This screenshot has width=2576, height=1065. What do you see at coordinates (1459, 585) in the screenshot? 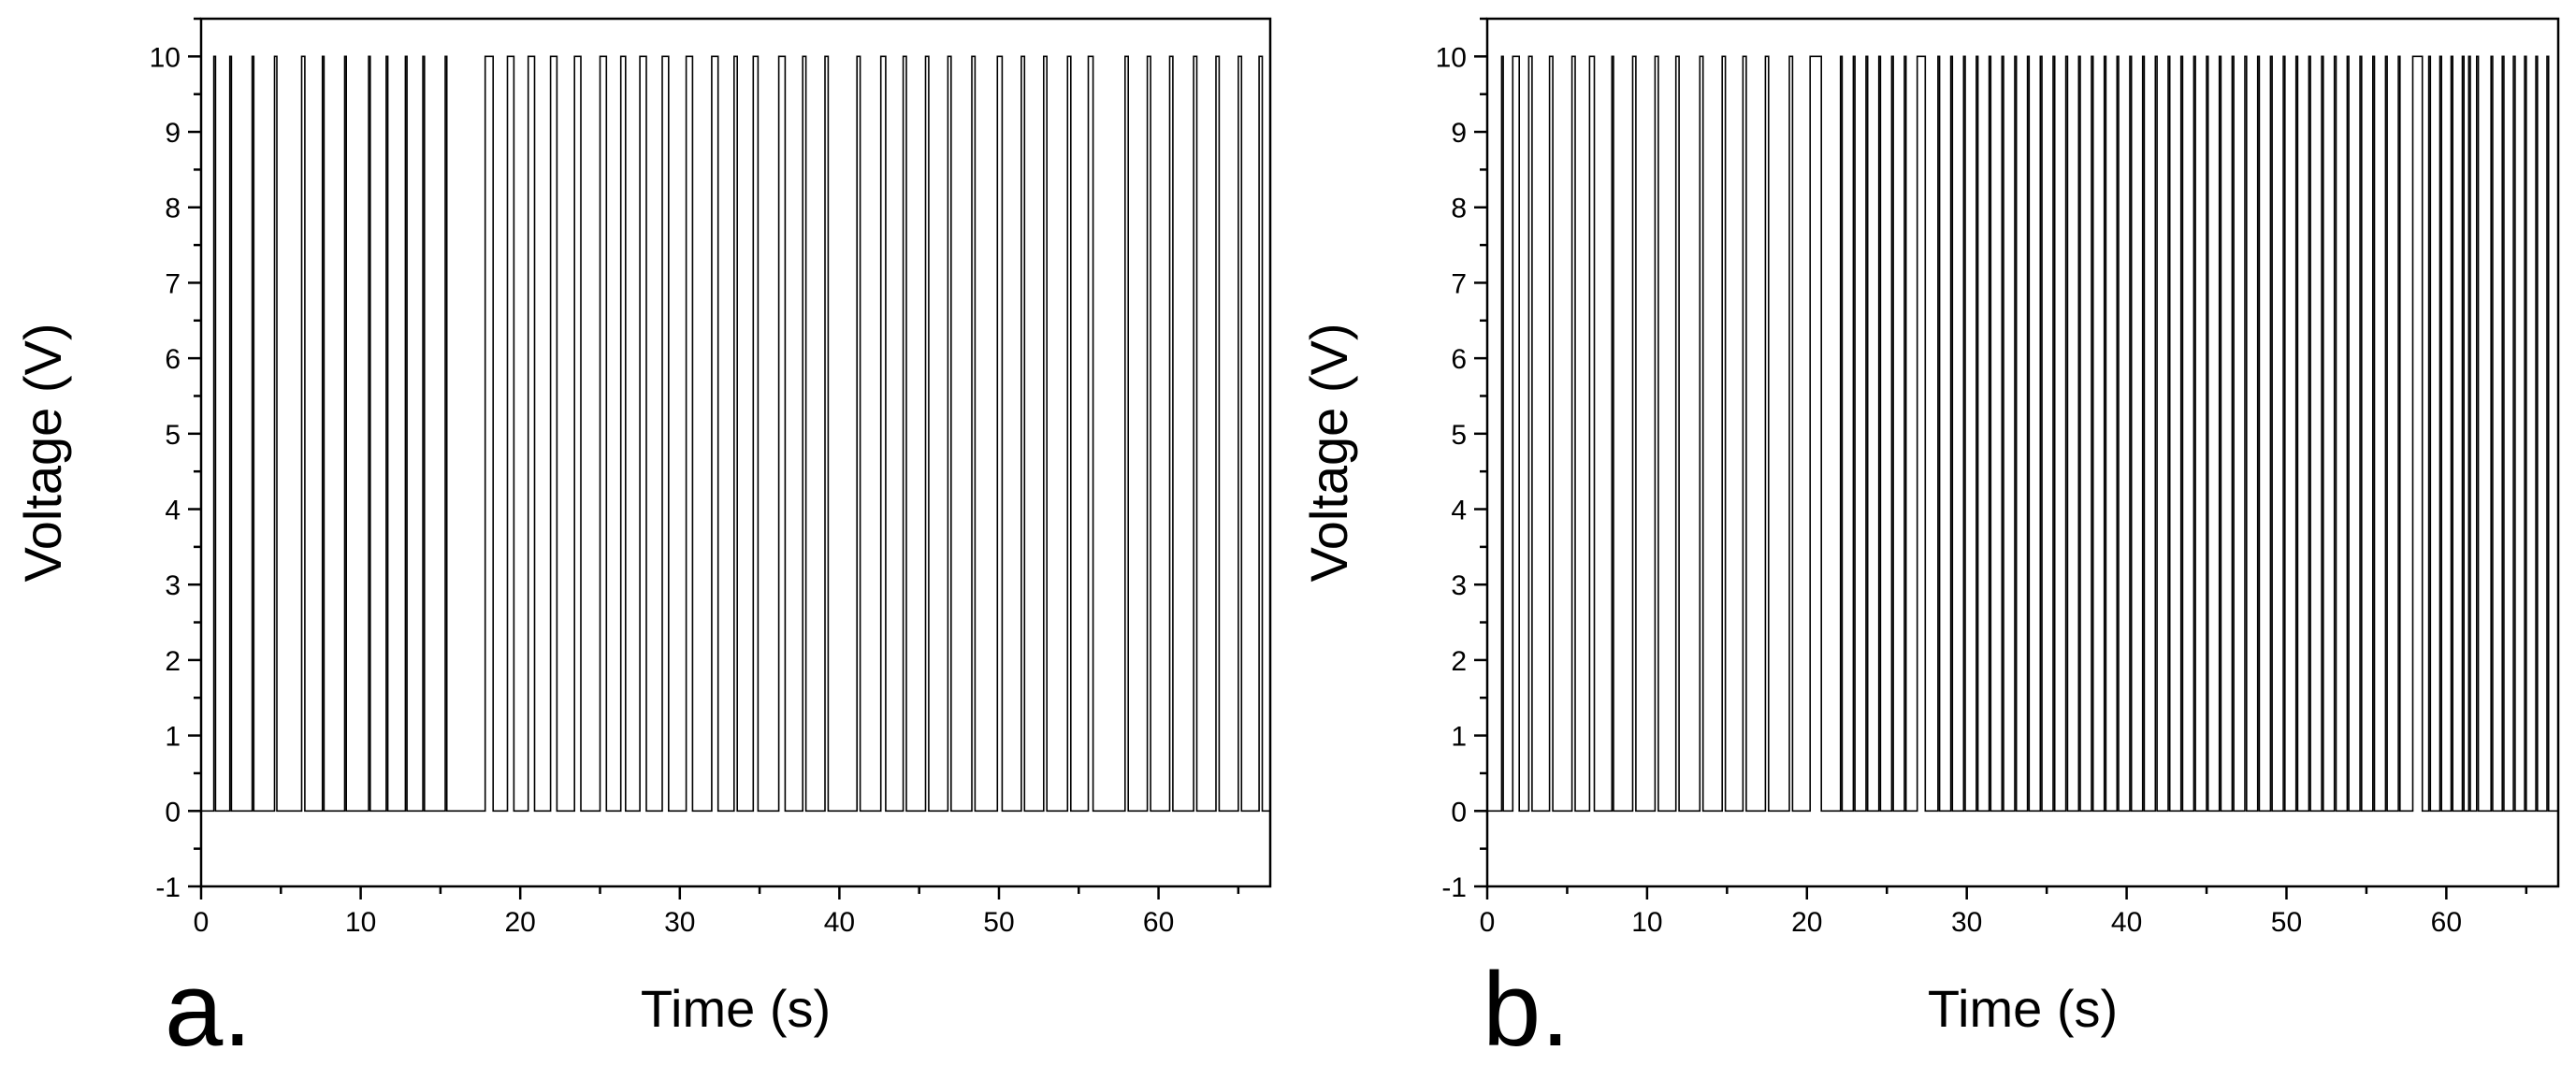
I see `panel-b-y-tick-label: 3` at bounding box center [1459, 585].